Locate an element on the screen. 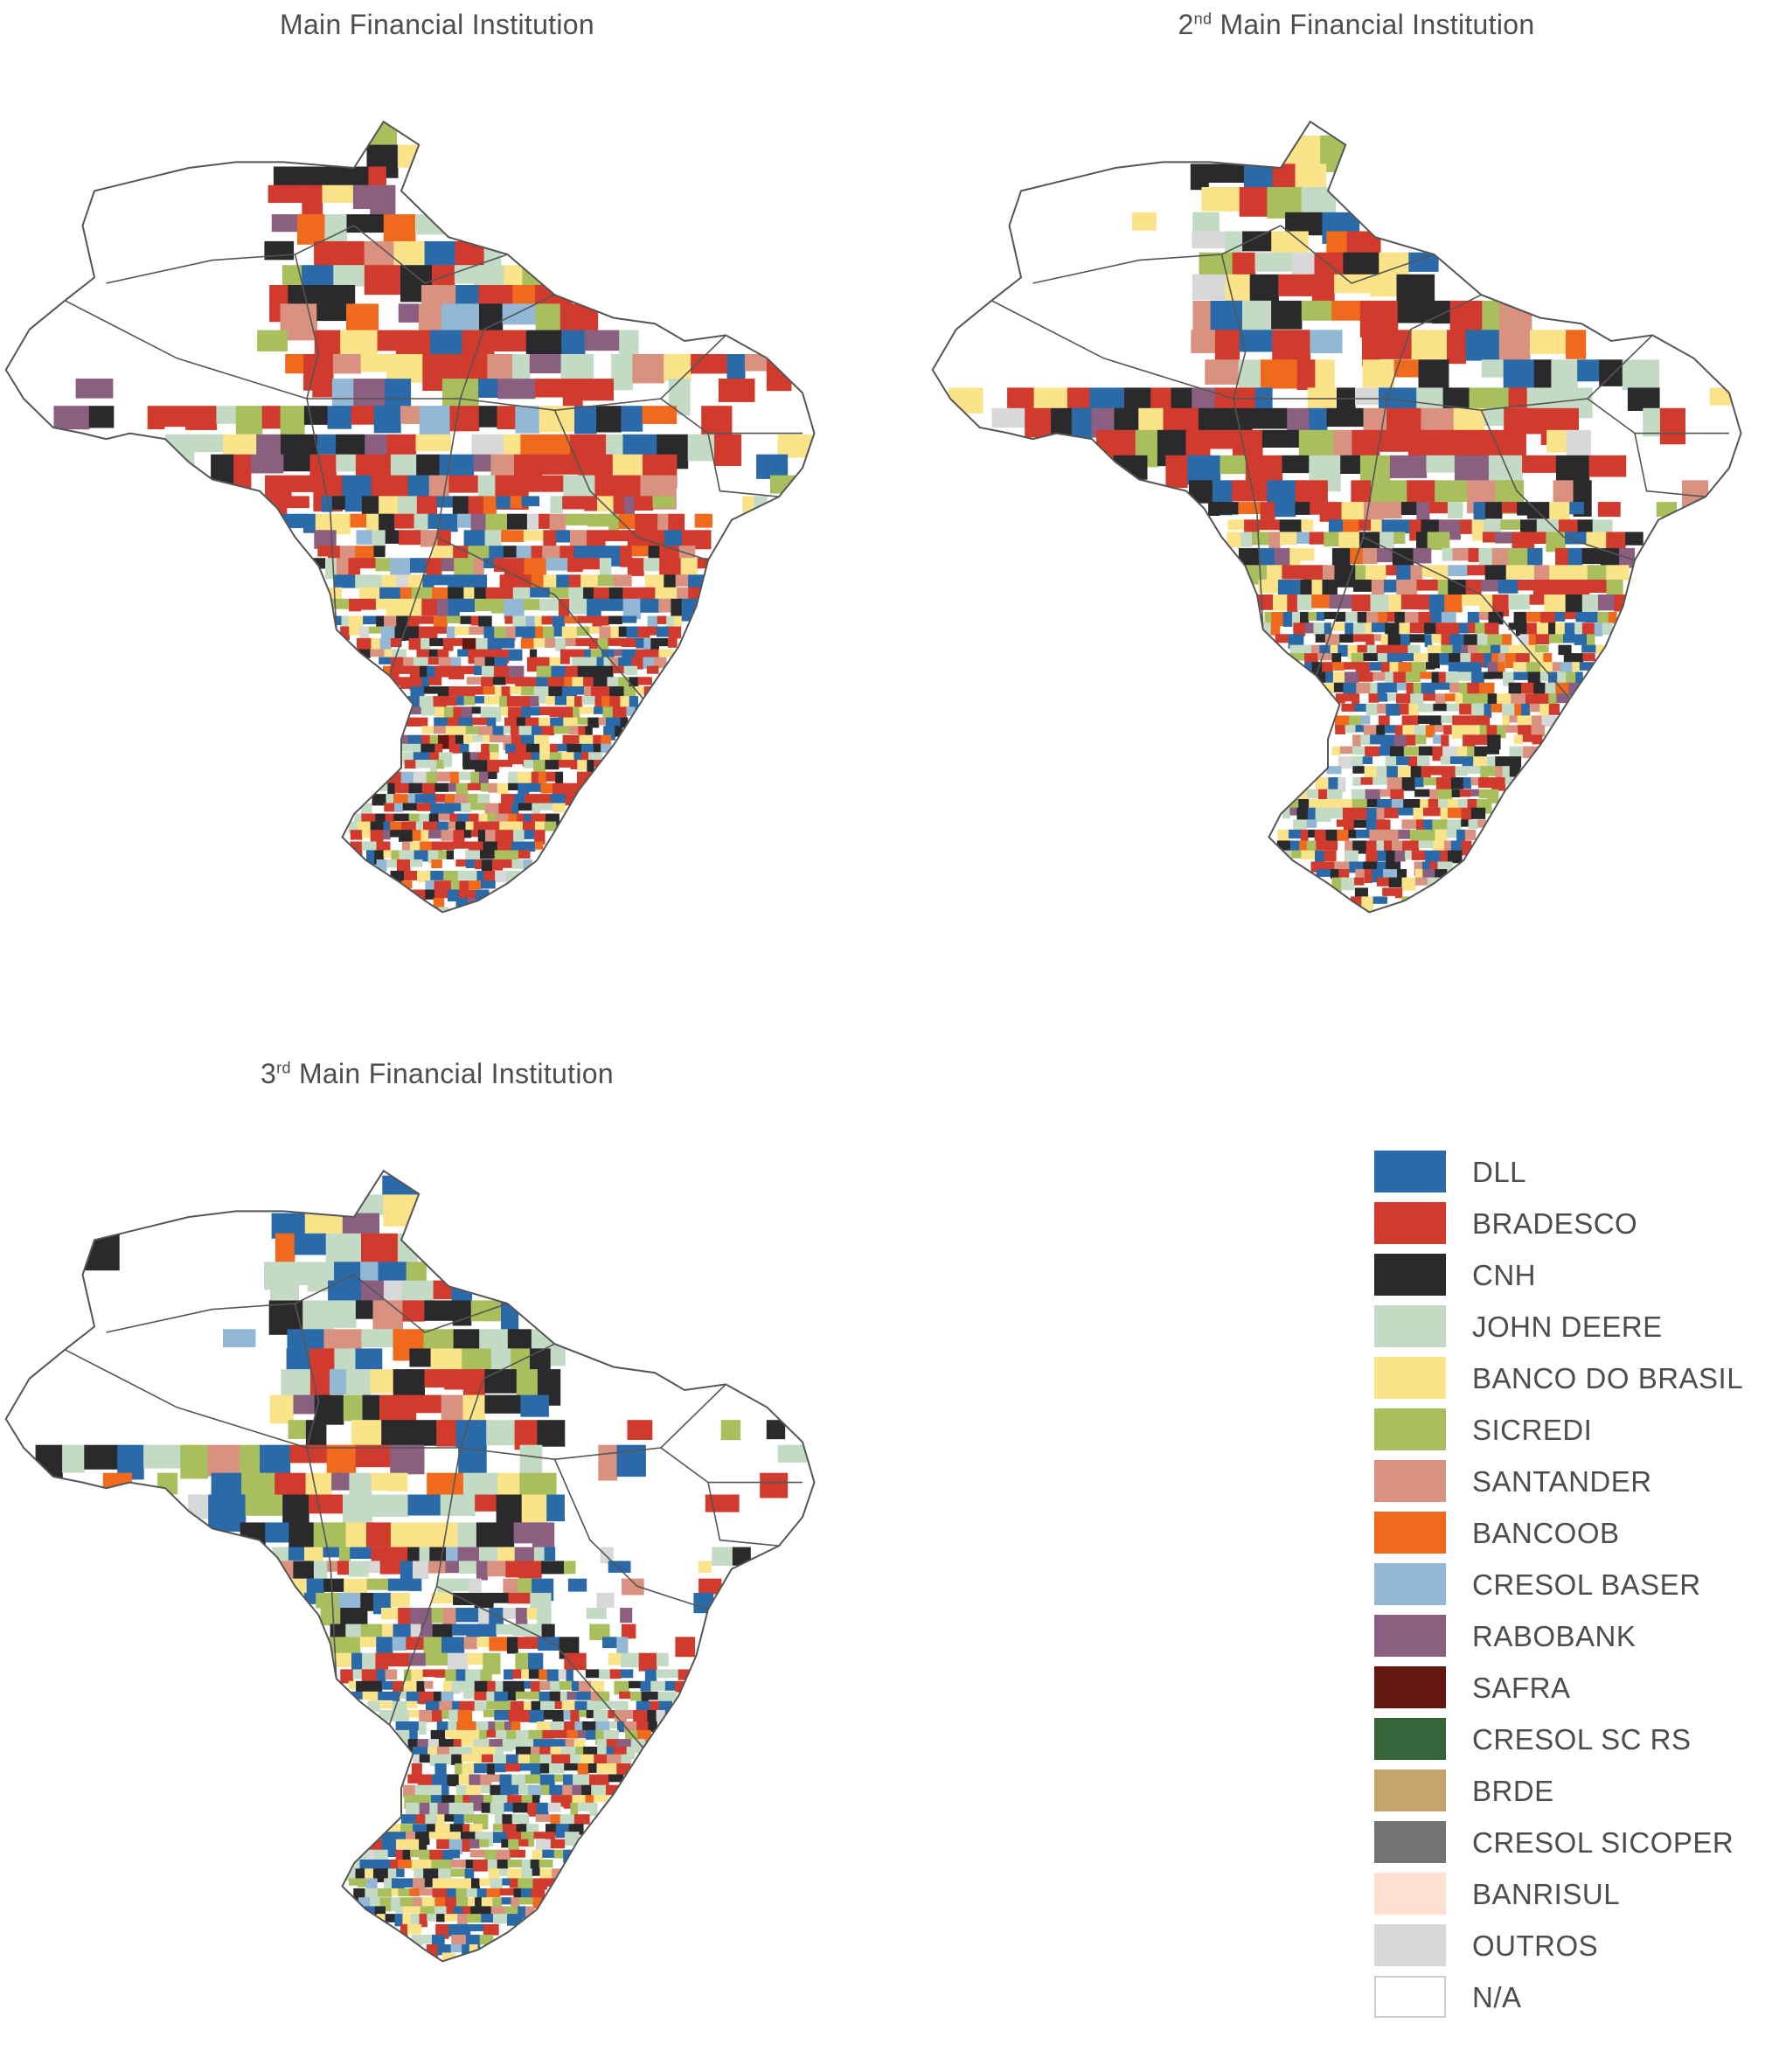 The height and width of the screenshot is (2072, 1786). legend-item: SICREDI is located at coordinates (1566, 1430).